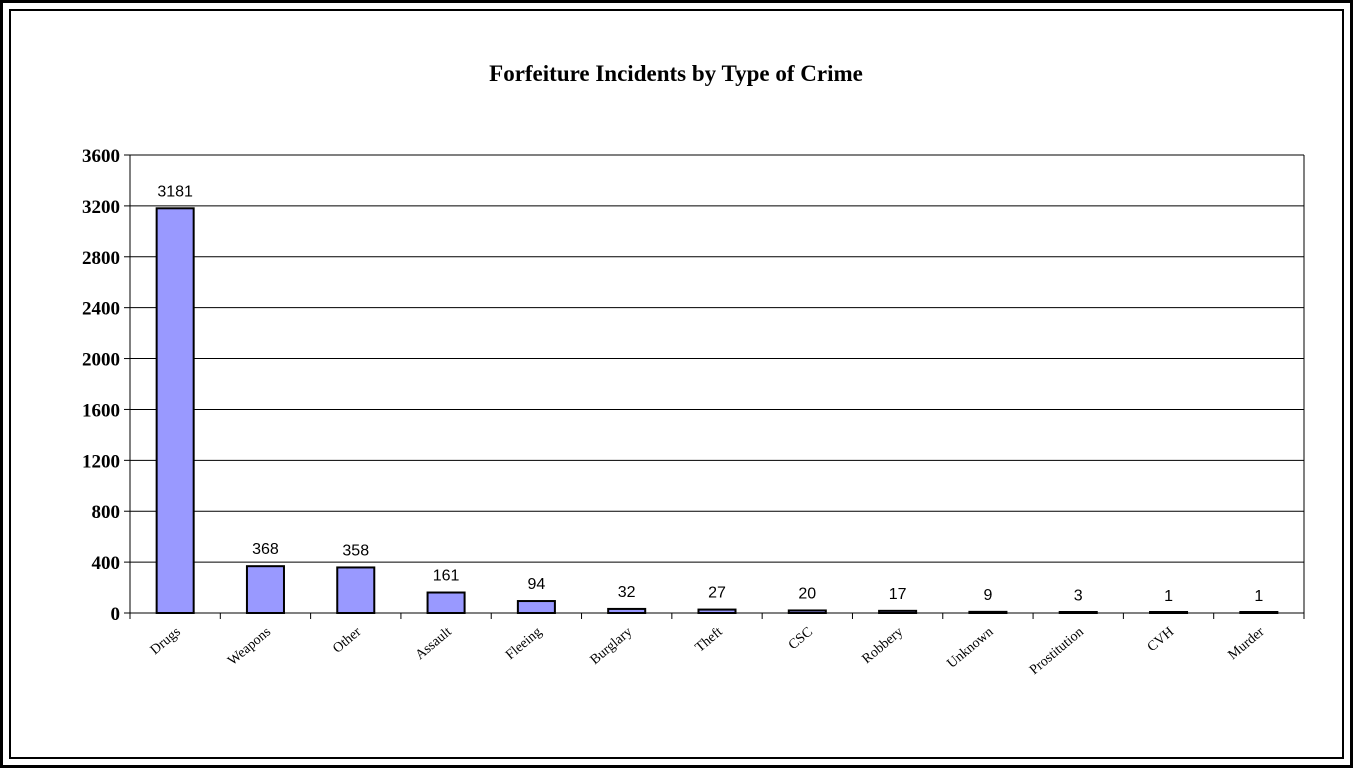 The image size is (1353, 768). I want to click on y-tick-label: 800, so click(106, 512).